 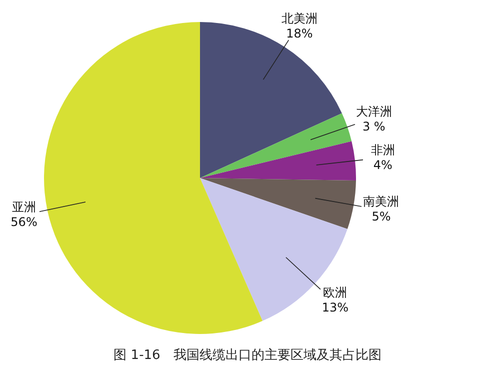 I want to click on slice-label: 亚洲, so click(x=24, y=207).